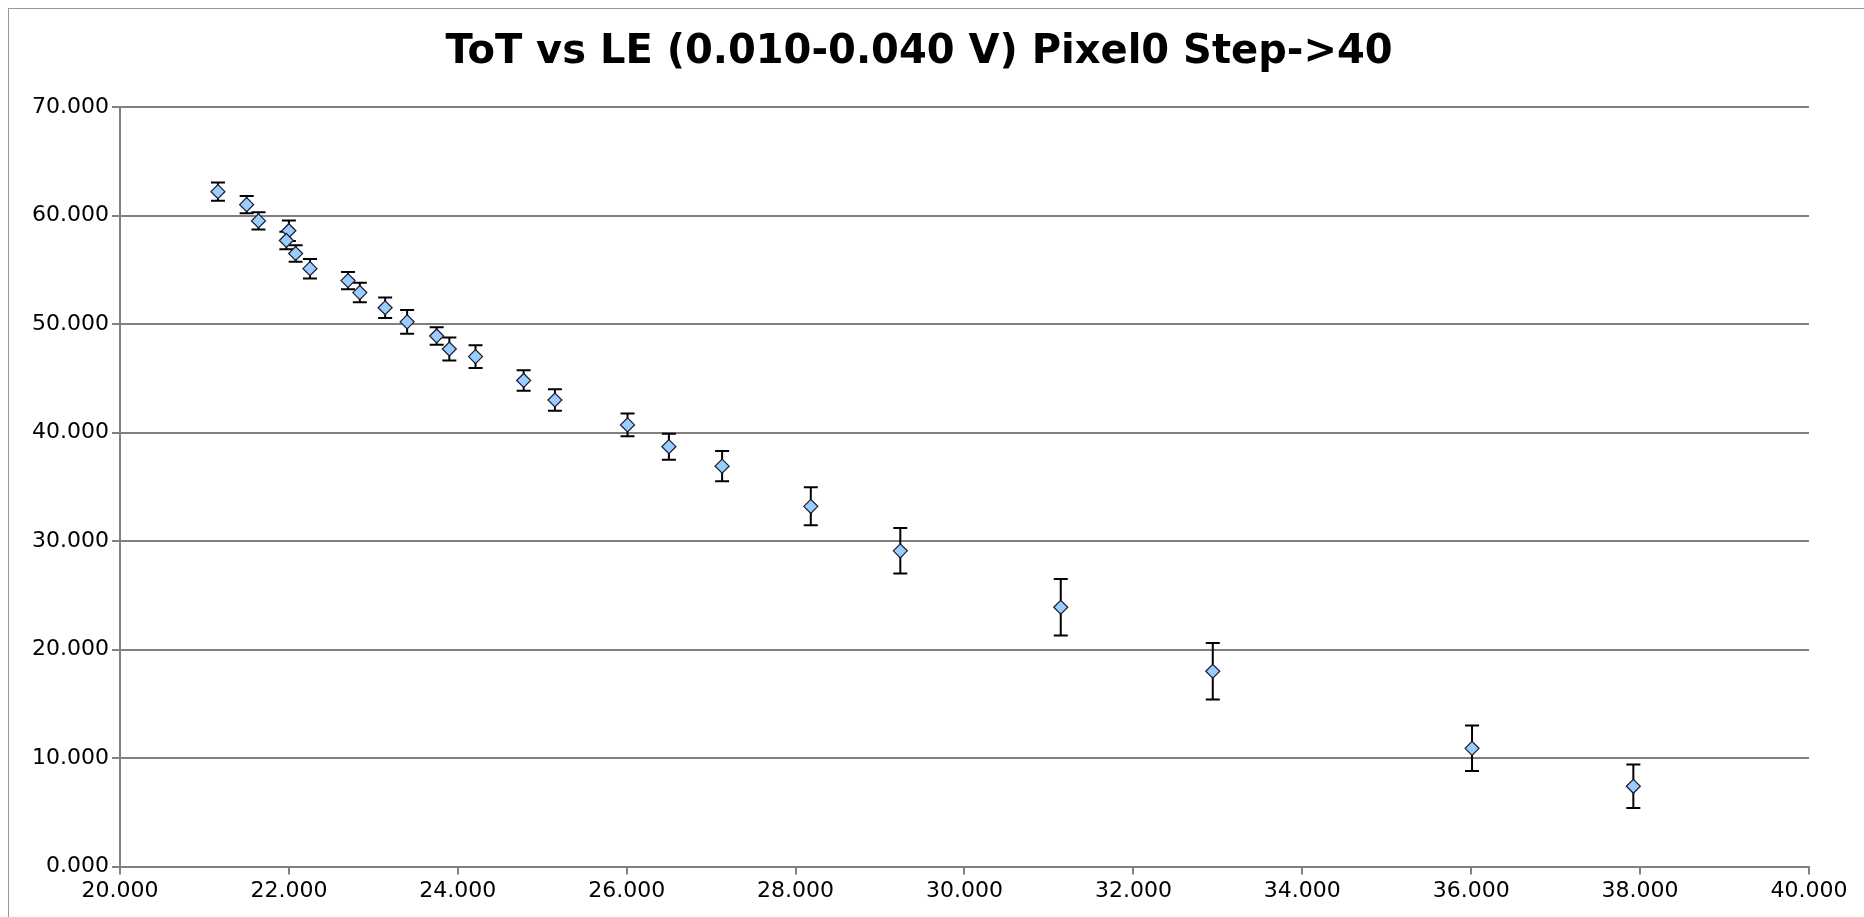  Describe the element at coordinates (1133, 889) in the screenshot. I see `x-tick-label: 32.000` at that location.